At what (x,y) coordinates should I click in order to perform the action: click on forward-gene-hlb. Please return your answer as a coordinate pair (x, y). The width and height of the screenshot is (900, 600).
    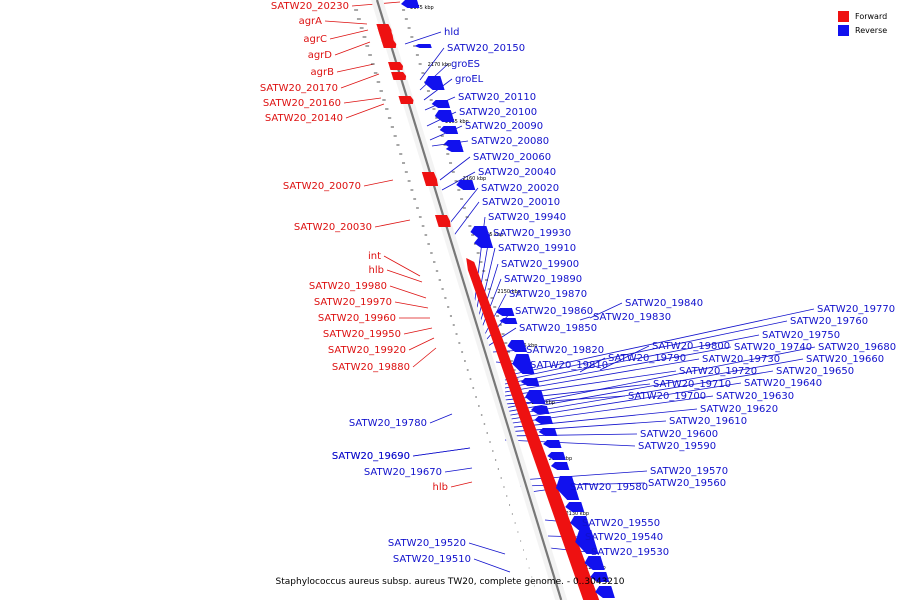
    Looking at the image, I should click on (533, 429).